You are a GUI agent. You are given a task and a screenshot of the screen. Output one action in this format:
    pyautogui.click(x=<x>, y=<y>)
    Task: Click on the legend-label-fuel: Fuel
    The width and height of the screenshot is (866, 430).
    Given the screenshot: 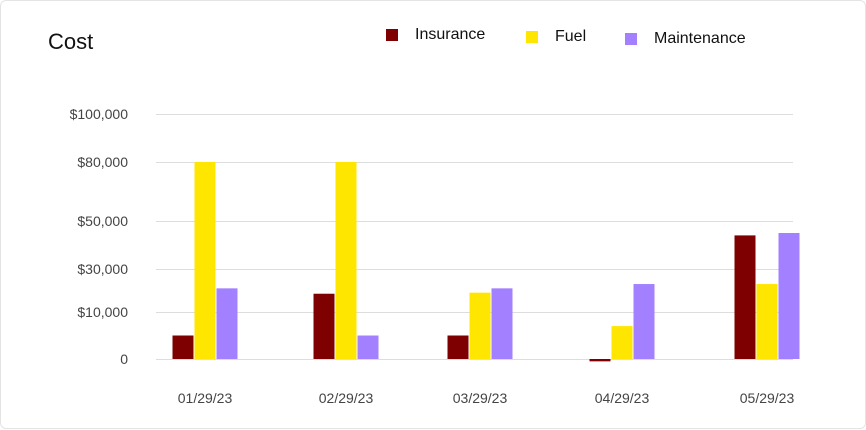 What is the action you would take?
    pyautogui.click(x=571, y=36)
    